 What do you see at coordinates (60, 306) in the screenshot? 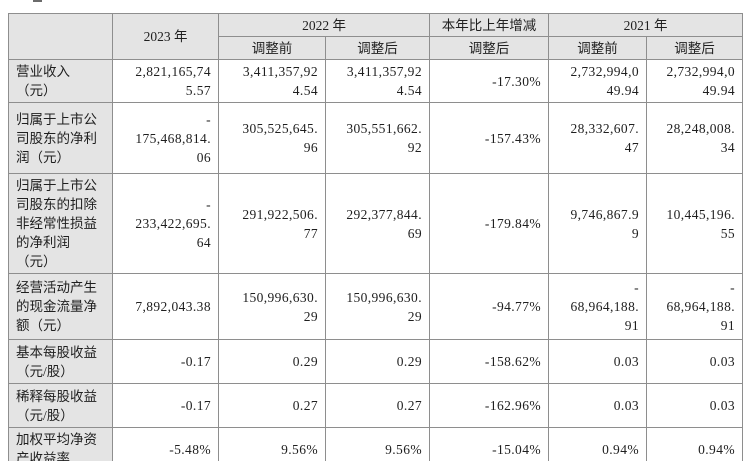
I see `row-label: 经营活动产生 的现金流量净 额（元）` at bounding box center [60, 306].